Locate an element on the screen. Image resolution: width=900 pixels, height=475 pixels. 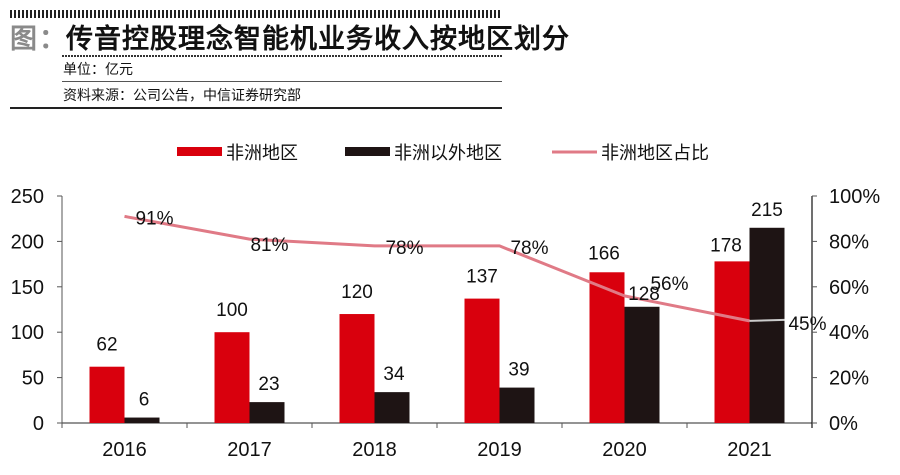
data-label-non-africa: 128 is located at coordinates (644, 294).